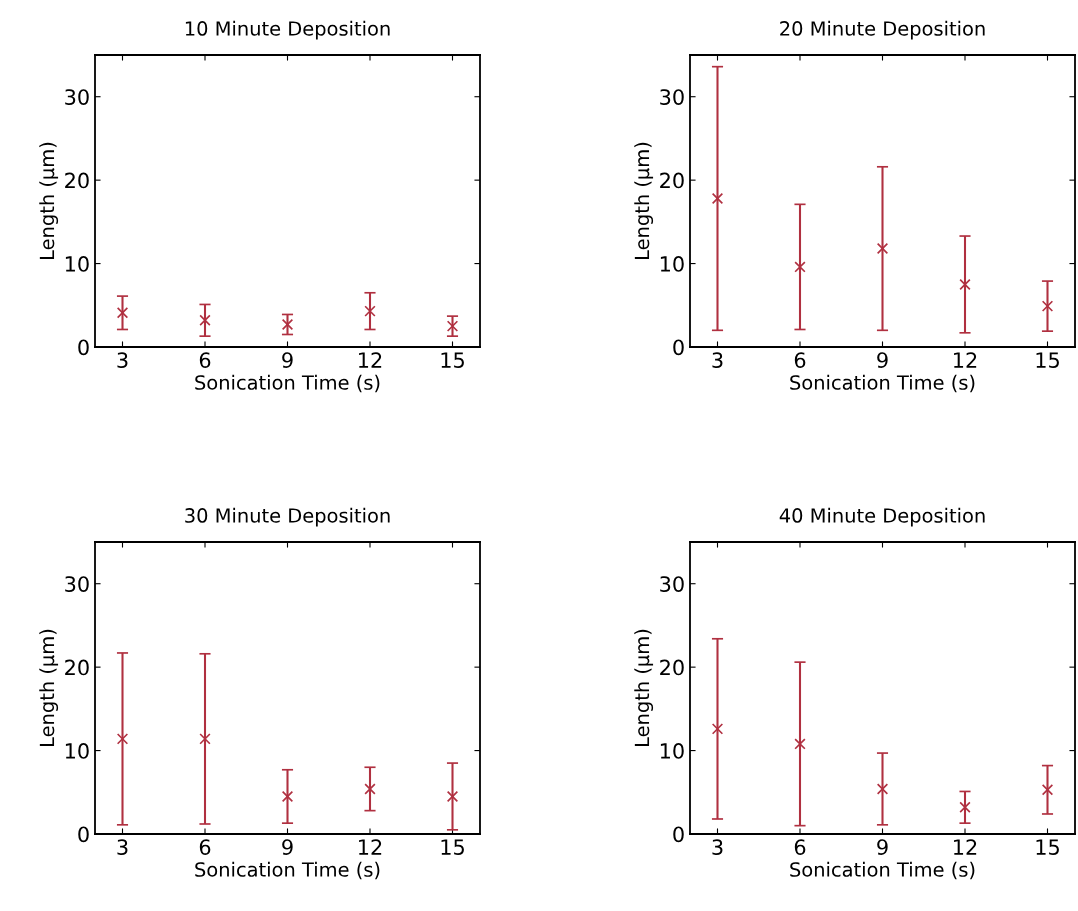  Describe the element at coordinates (882, 517) in the screenshot. I see `chart-title: 40 Minute Deposition` at that location.